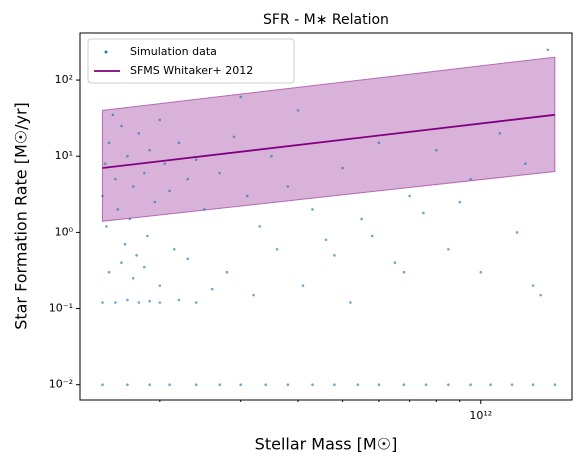  Describe the element at coordinates (106, 52) in the screenshot. I see `legend-marker` at that location.